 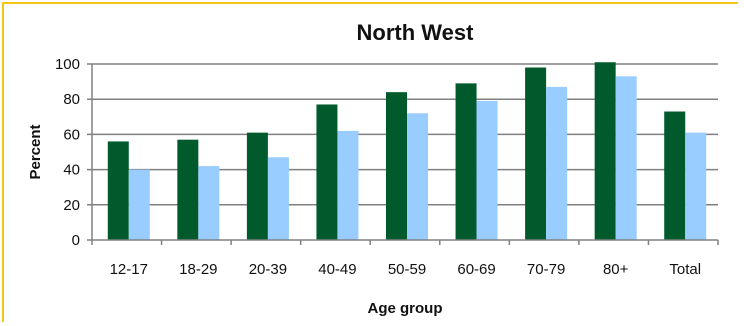 What do you see at coordinates (71, 134) in the screenshot?
I see `y-tick-label: 60` at bounding box center [71, 134].